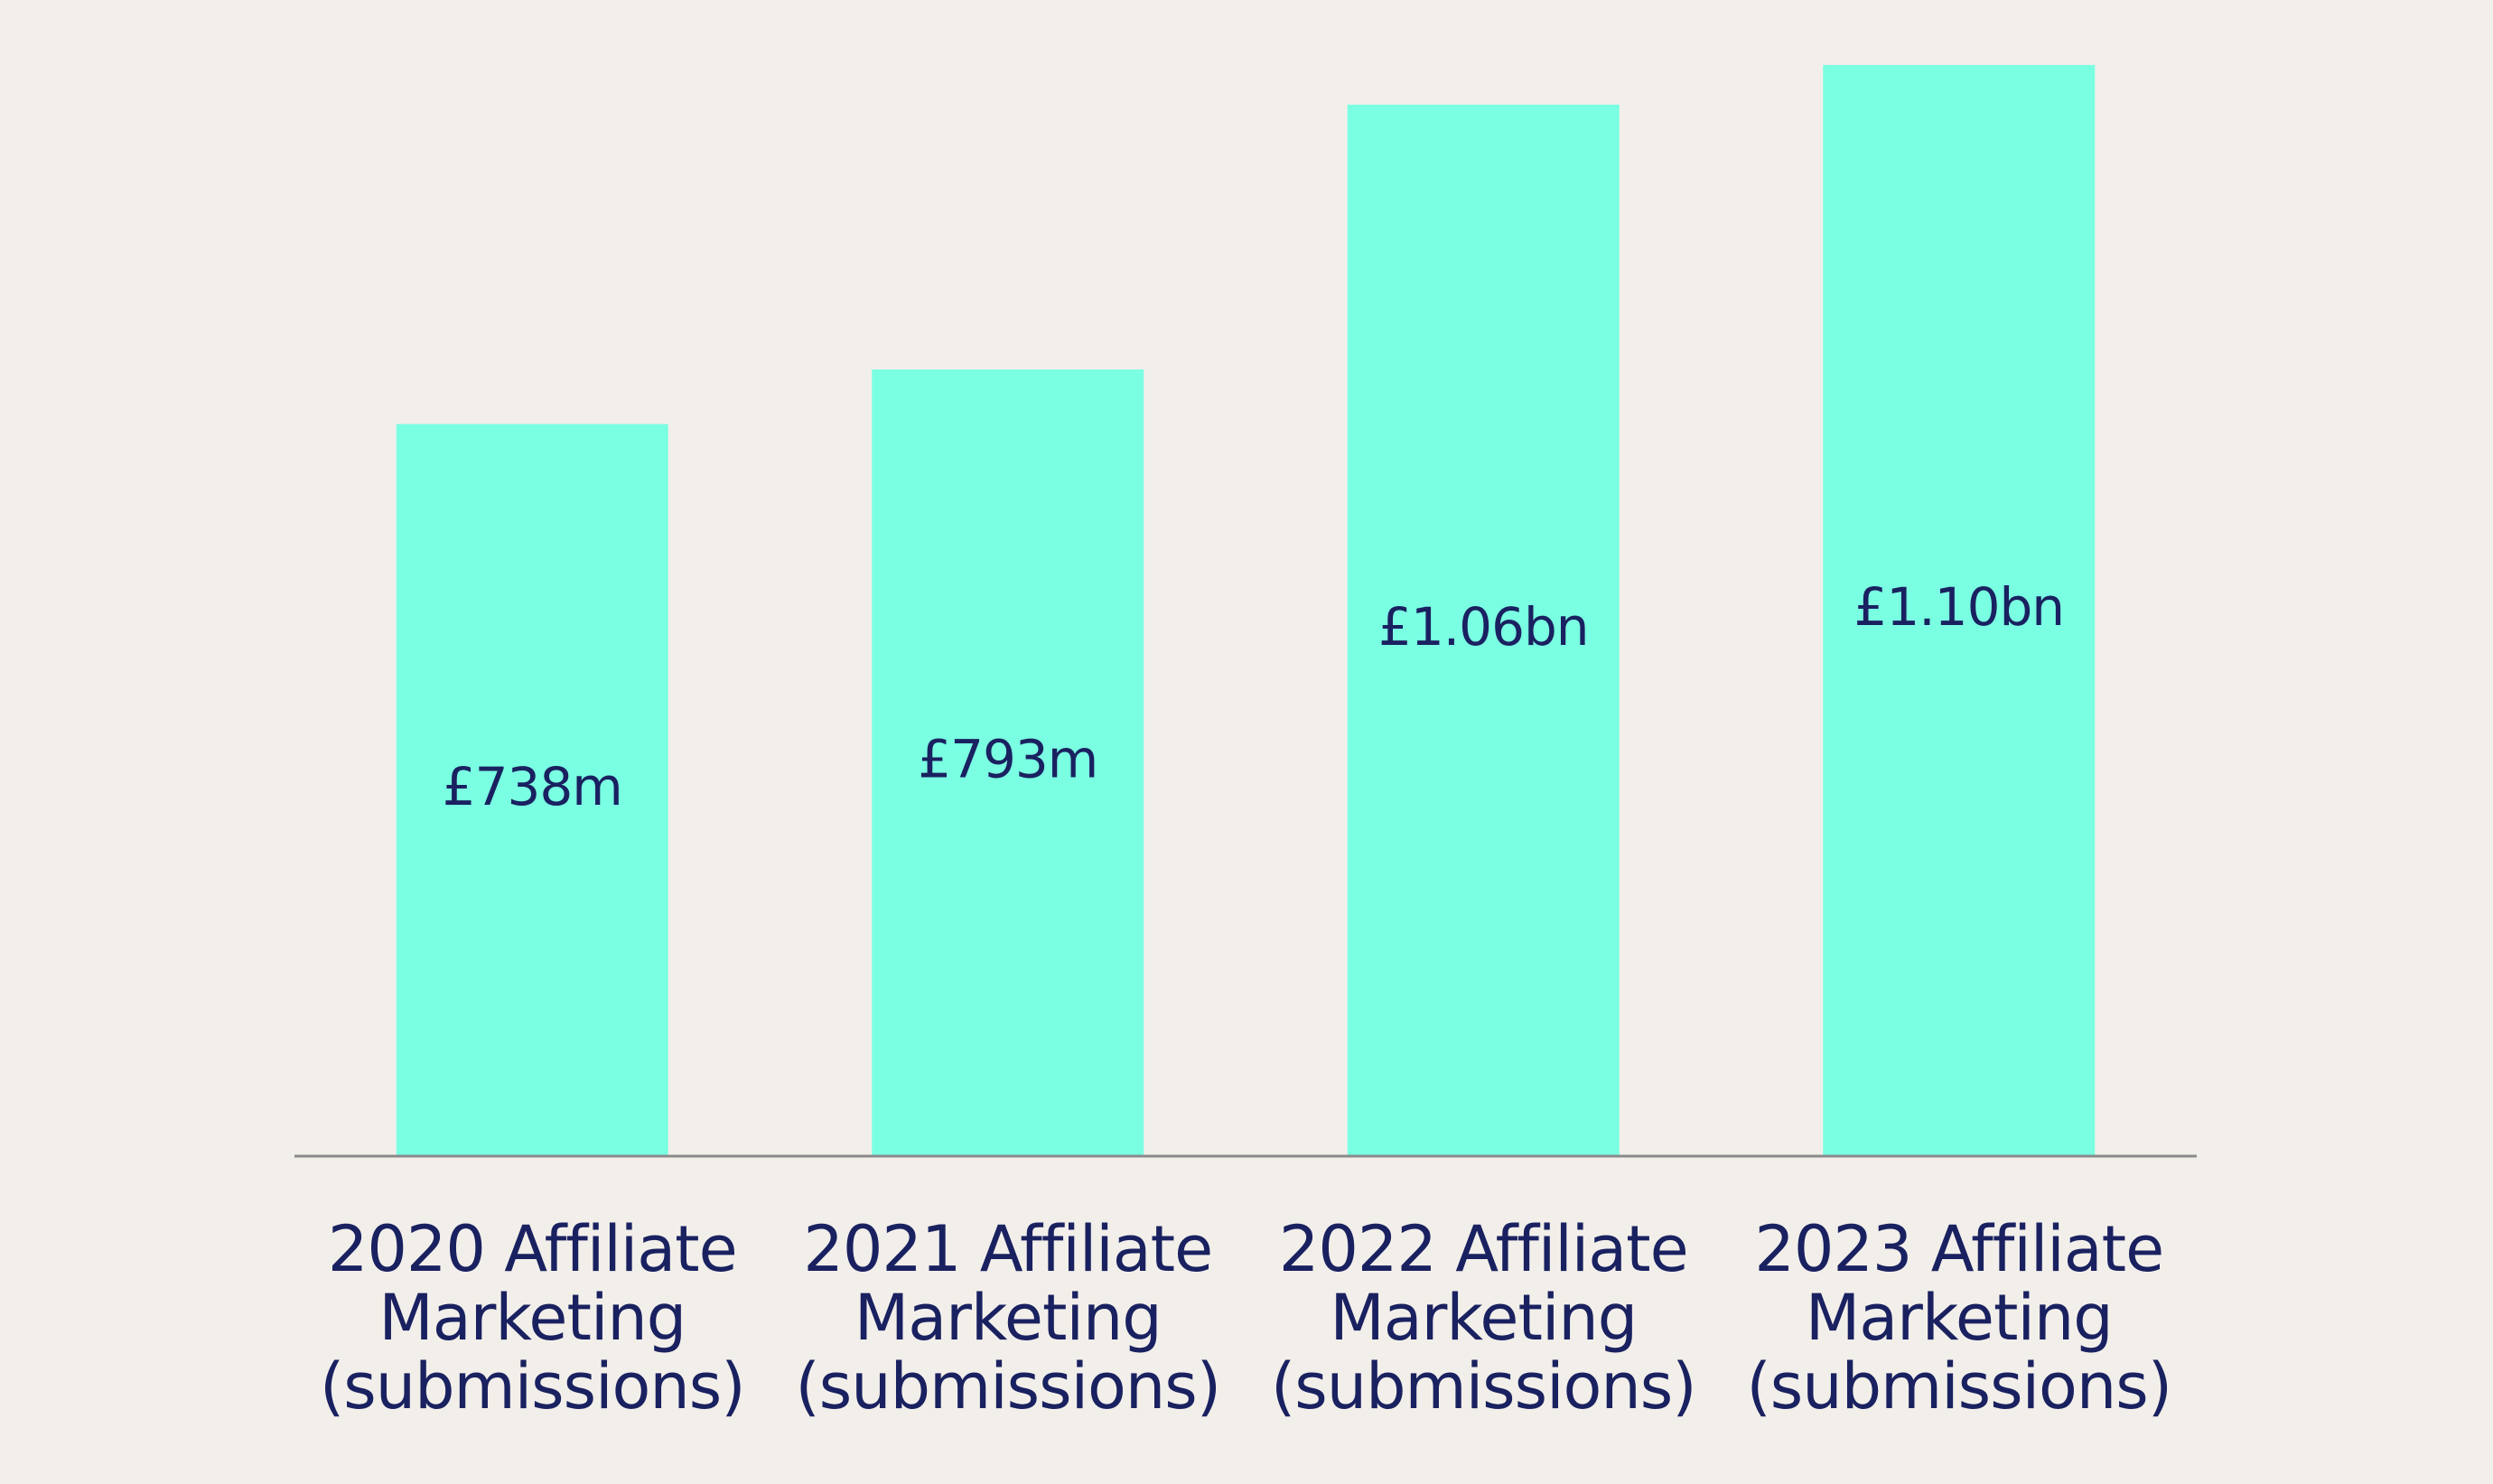 This screenshot has width=2493, height=1484. Describe the element at coordinates (1483, 627) in the screenshot. I see `value-label: £1.06bn` at that location.